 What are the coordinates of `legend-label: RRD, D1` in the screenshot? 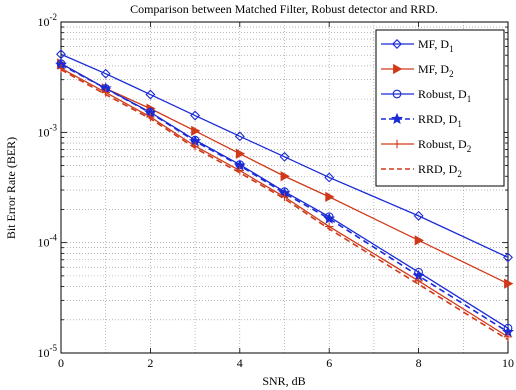 It's located at (440, 120).